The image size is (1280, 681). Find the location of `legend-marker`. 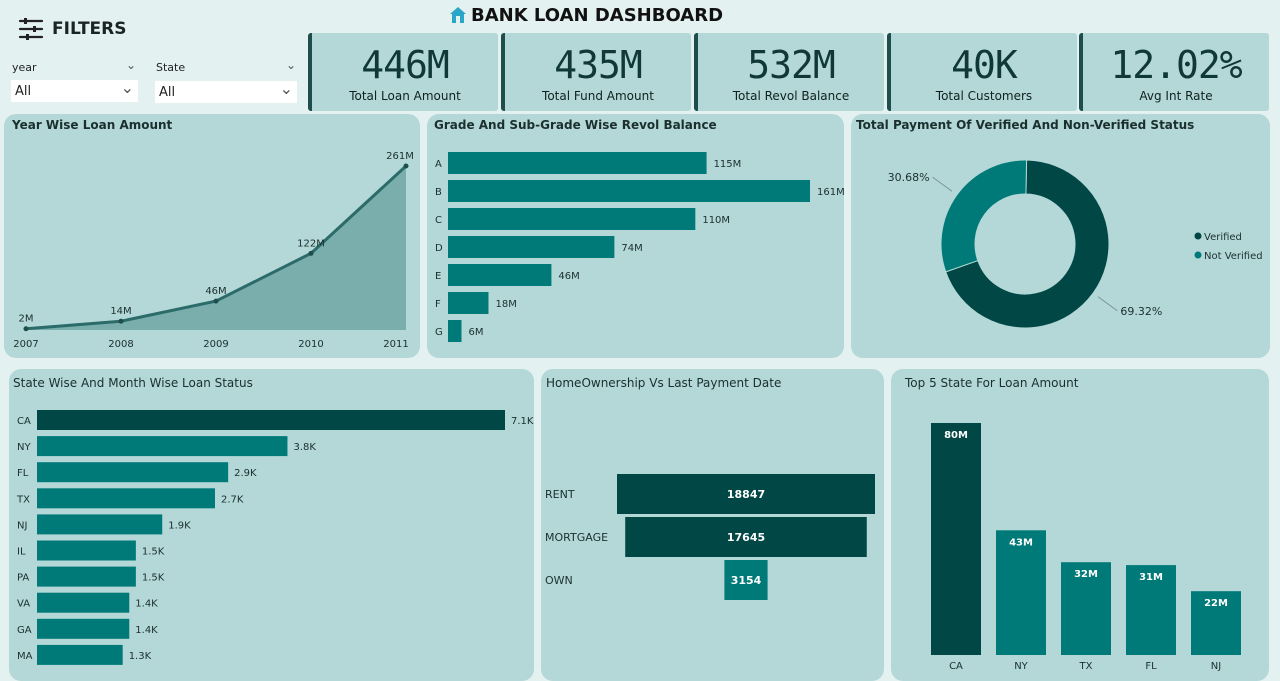

legend-marker is located at coordinates (1198, 236).